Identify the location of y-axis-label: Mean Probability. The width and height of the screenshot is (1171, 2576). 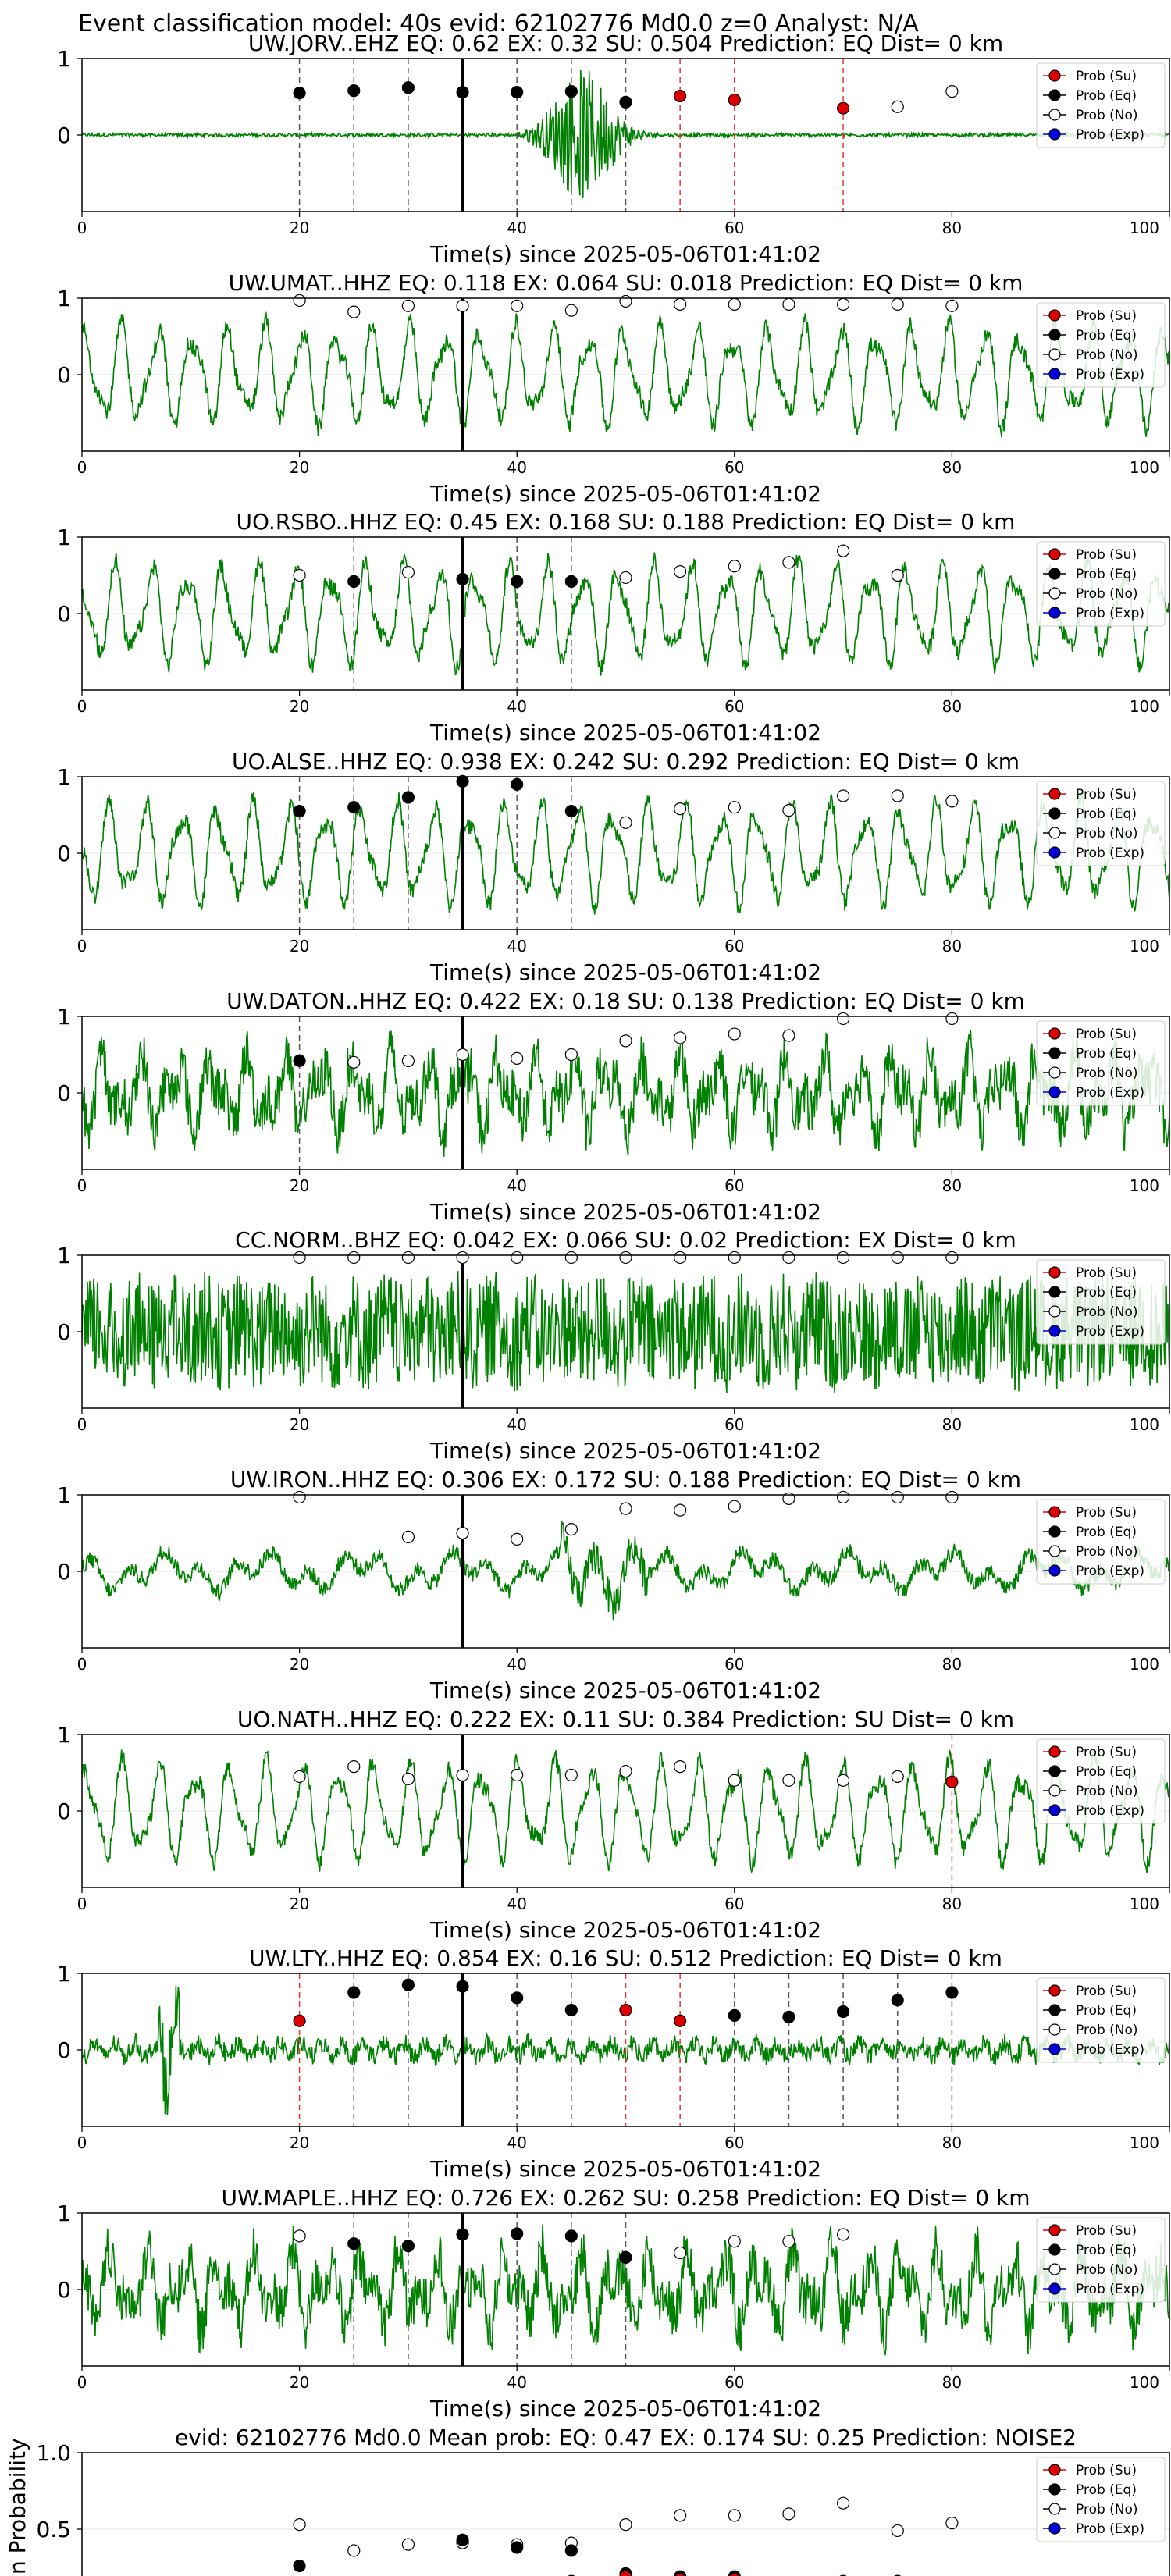
(17, 2507).